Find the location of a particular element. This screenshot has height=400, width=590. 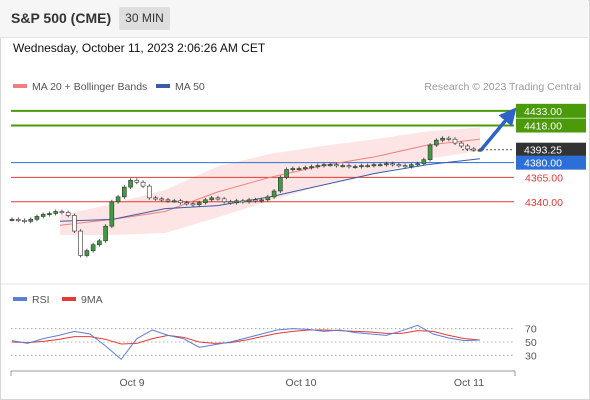

ma50-legend-swatch is located at coordinates (163, 86).